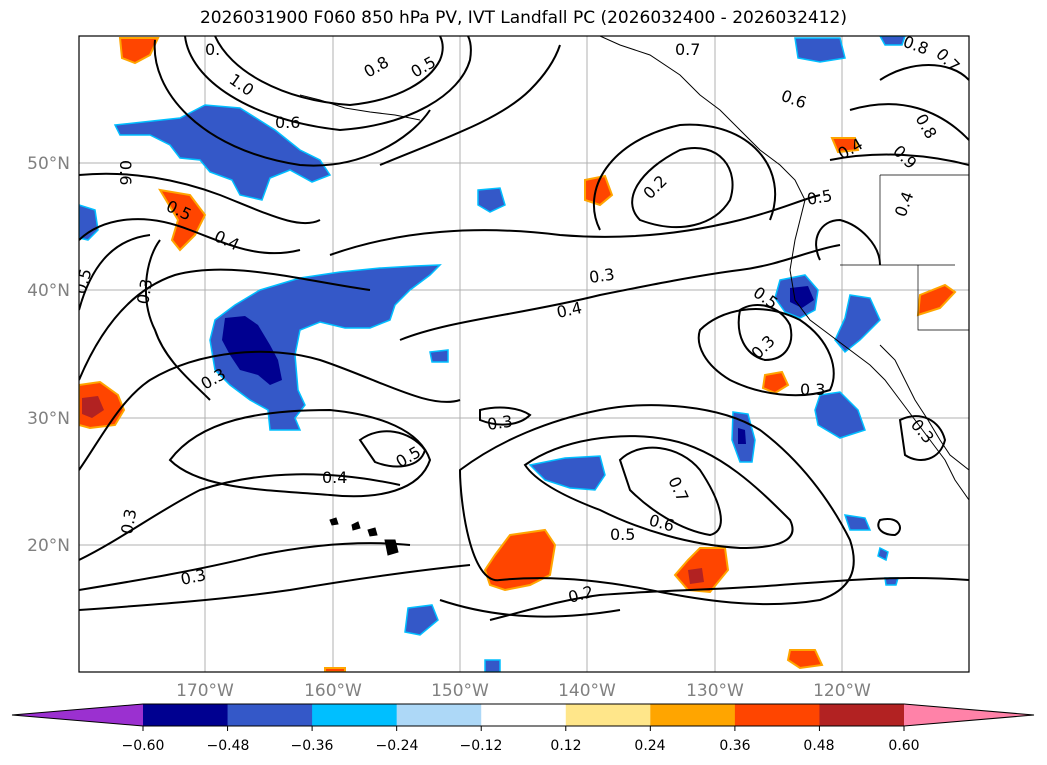 Image resolution: width=1047 pixels, height=765 pixels. I want to click on colorbar-tick-label: −0.48, so click(228, 746).